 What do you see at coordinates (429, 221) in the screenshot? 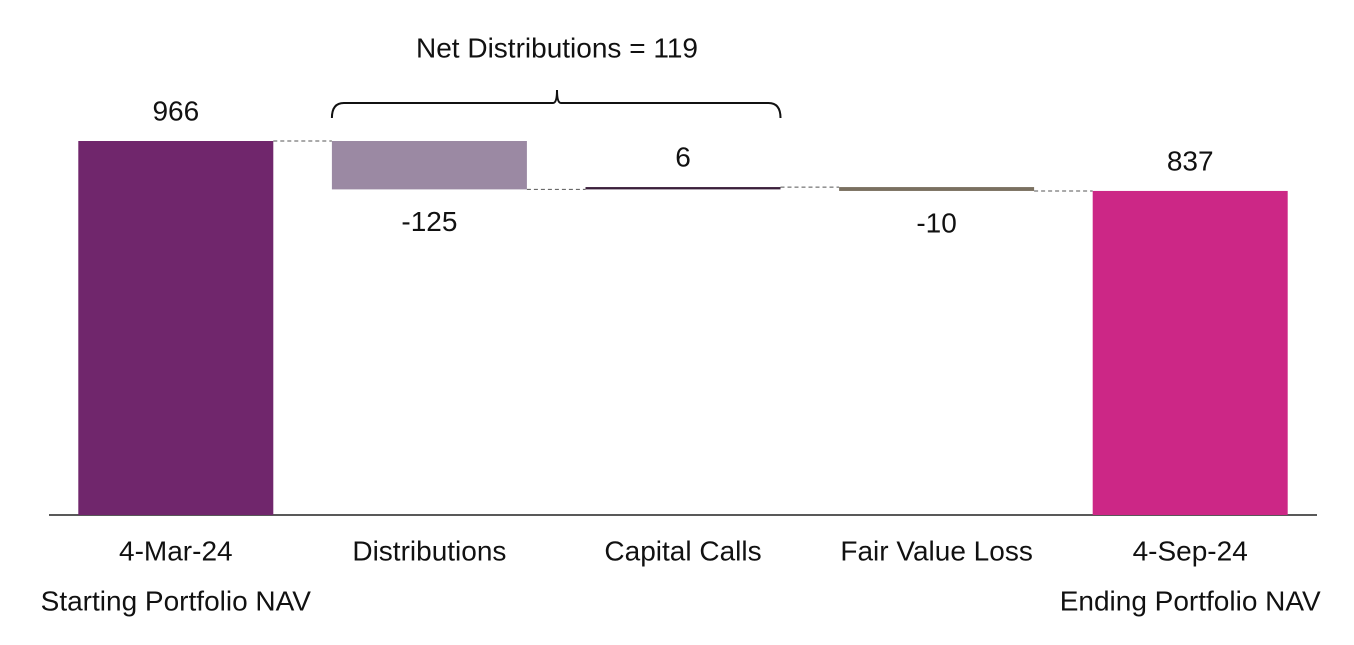
I see `value-label: -125` at bounding box center [429, 221].